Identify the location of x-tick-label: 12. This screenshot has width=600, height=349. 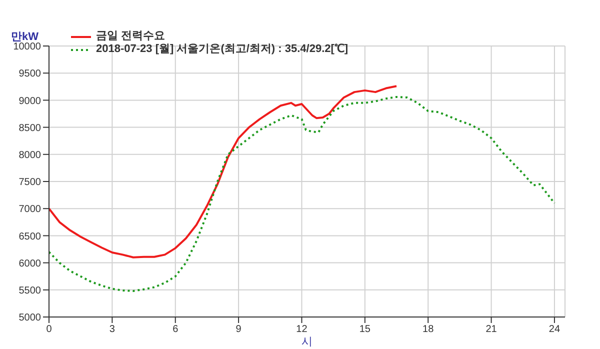
(302, 330).